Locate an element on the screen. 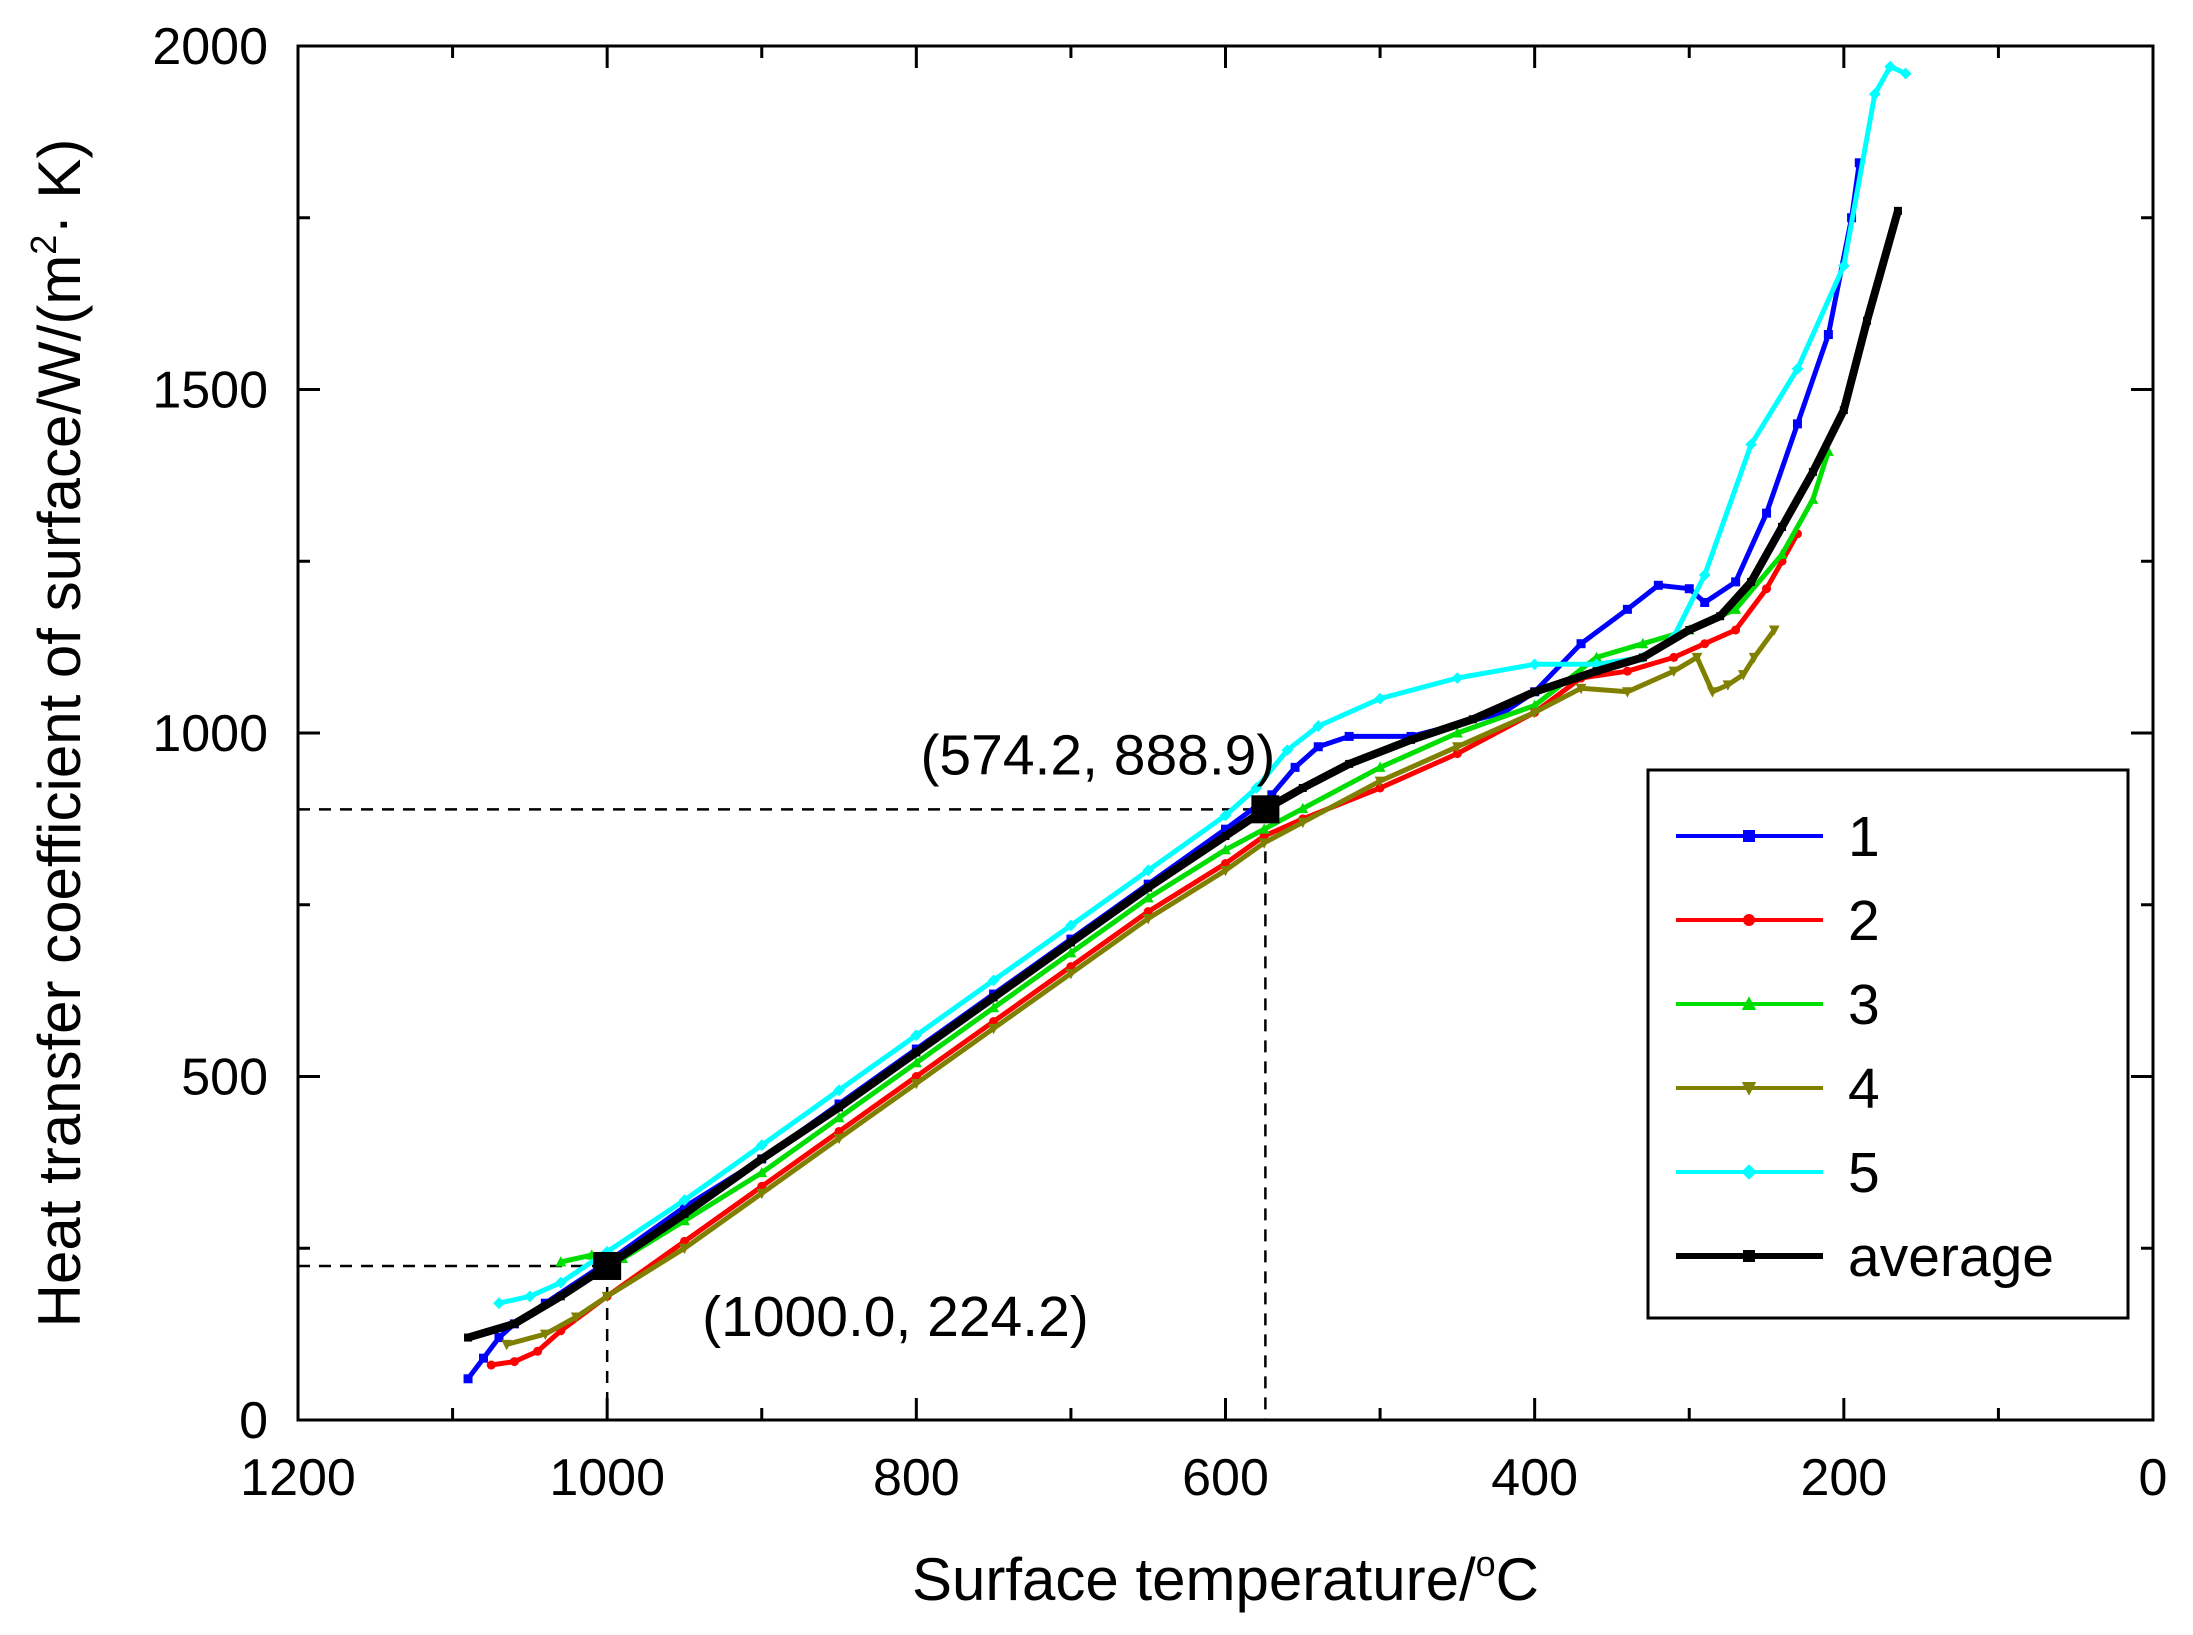  x-tick-label: 400 is located at coordinates (1534, 1478).